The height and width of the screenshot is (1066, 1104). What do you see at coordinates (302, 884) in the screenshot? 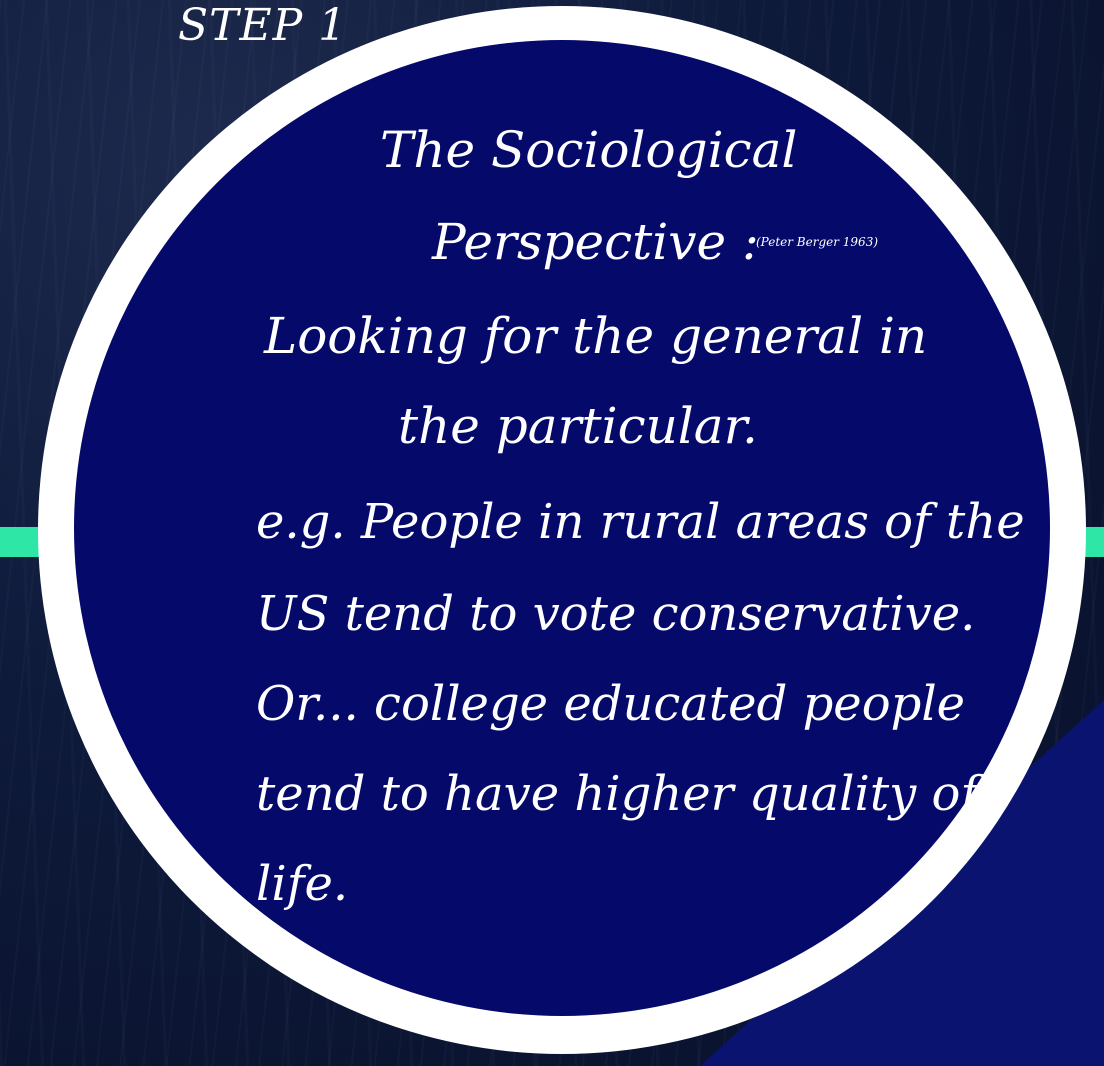
I see `example-line-5: life.` at bounding box center [302, 884].